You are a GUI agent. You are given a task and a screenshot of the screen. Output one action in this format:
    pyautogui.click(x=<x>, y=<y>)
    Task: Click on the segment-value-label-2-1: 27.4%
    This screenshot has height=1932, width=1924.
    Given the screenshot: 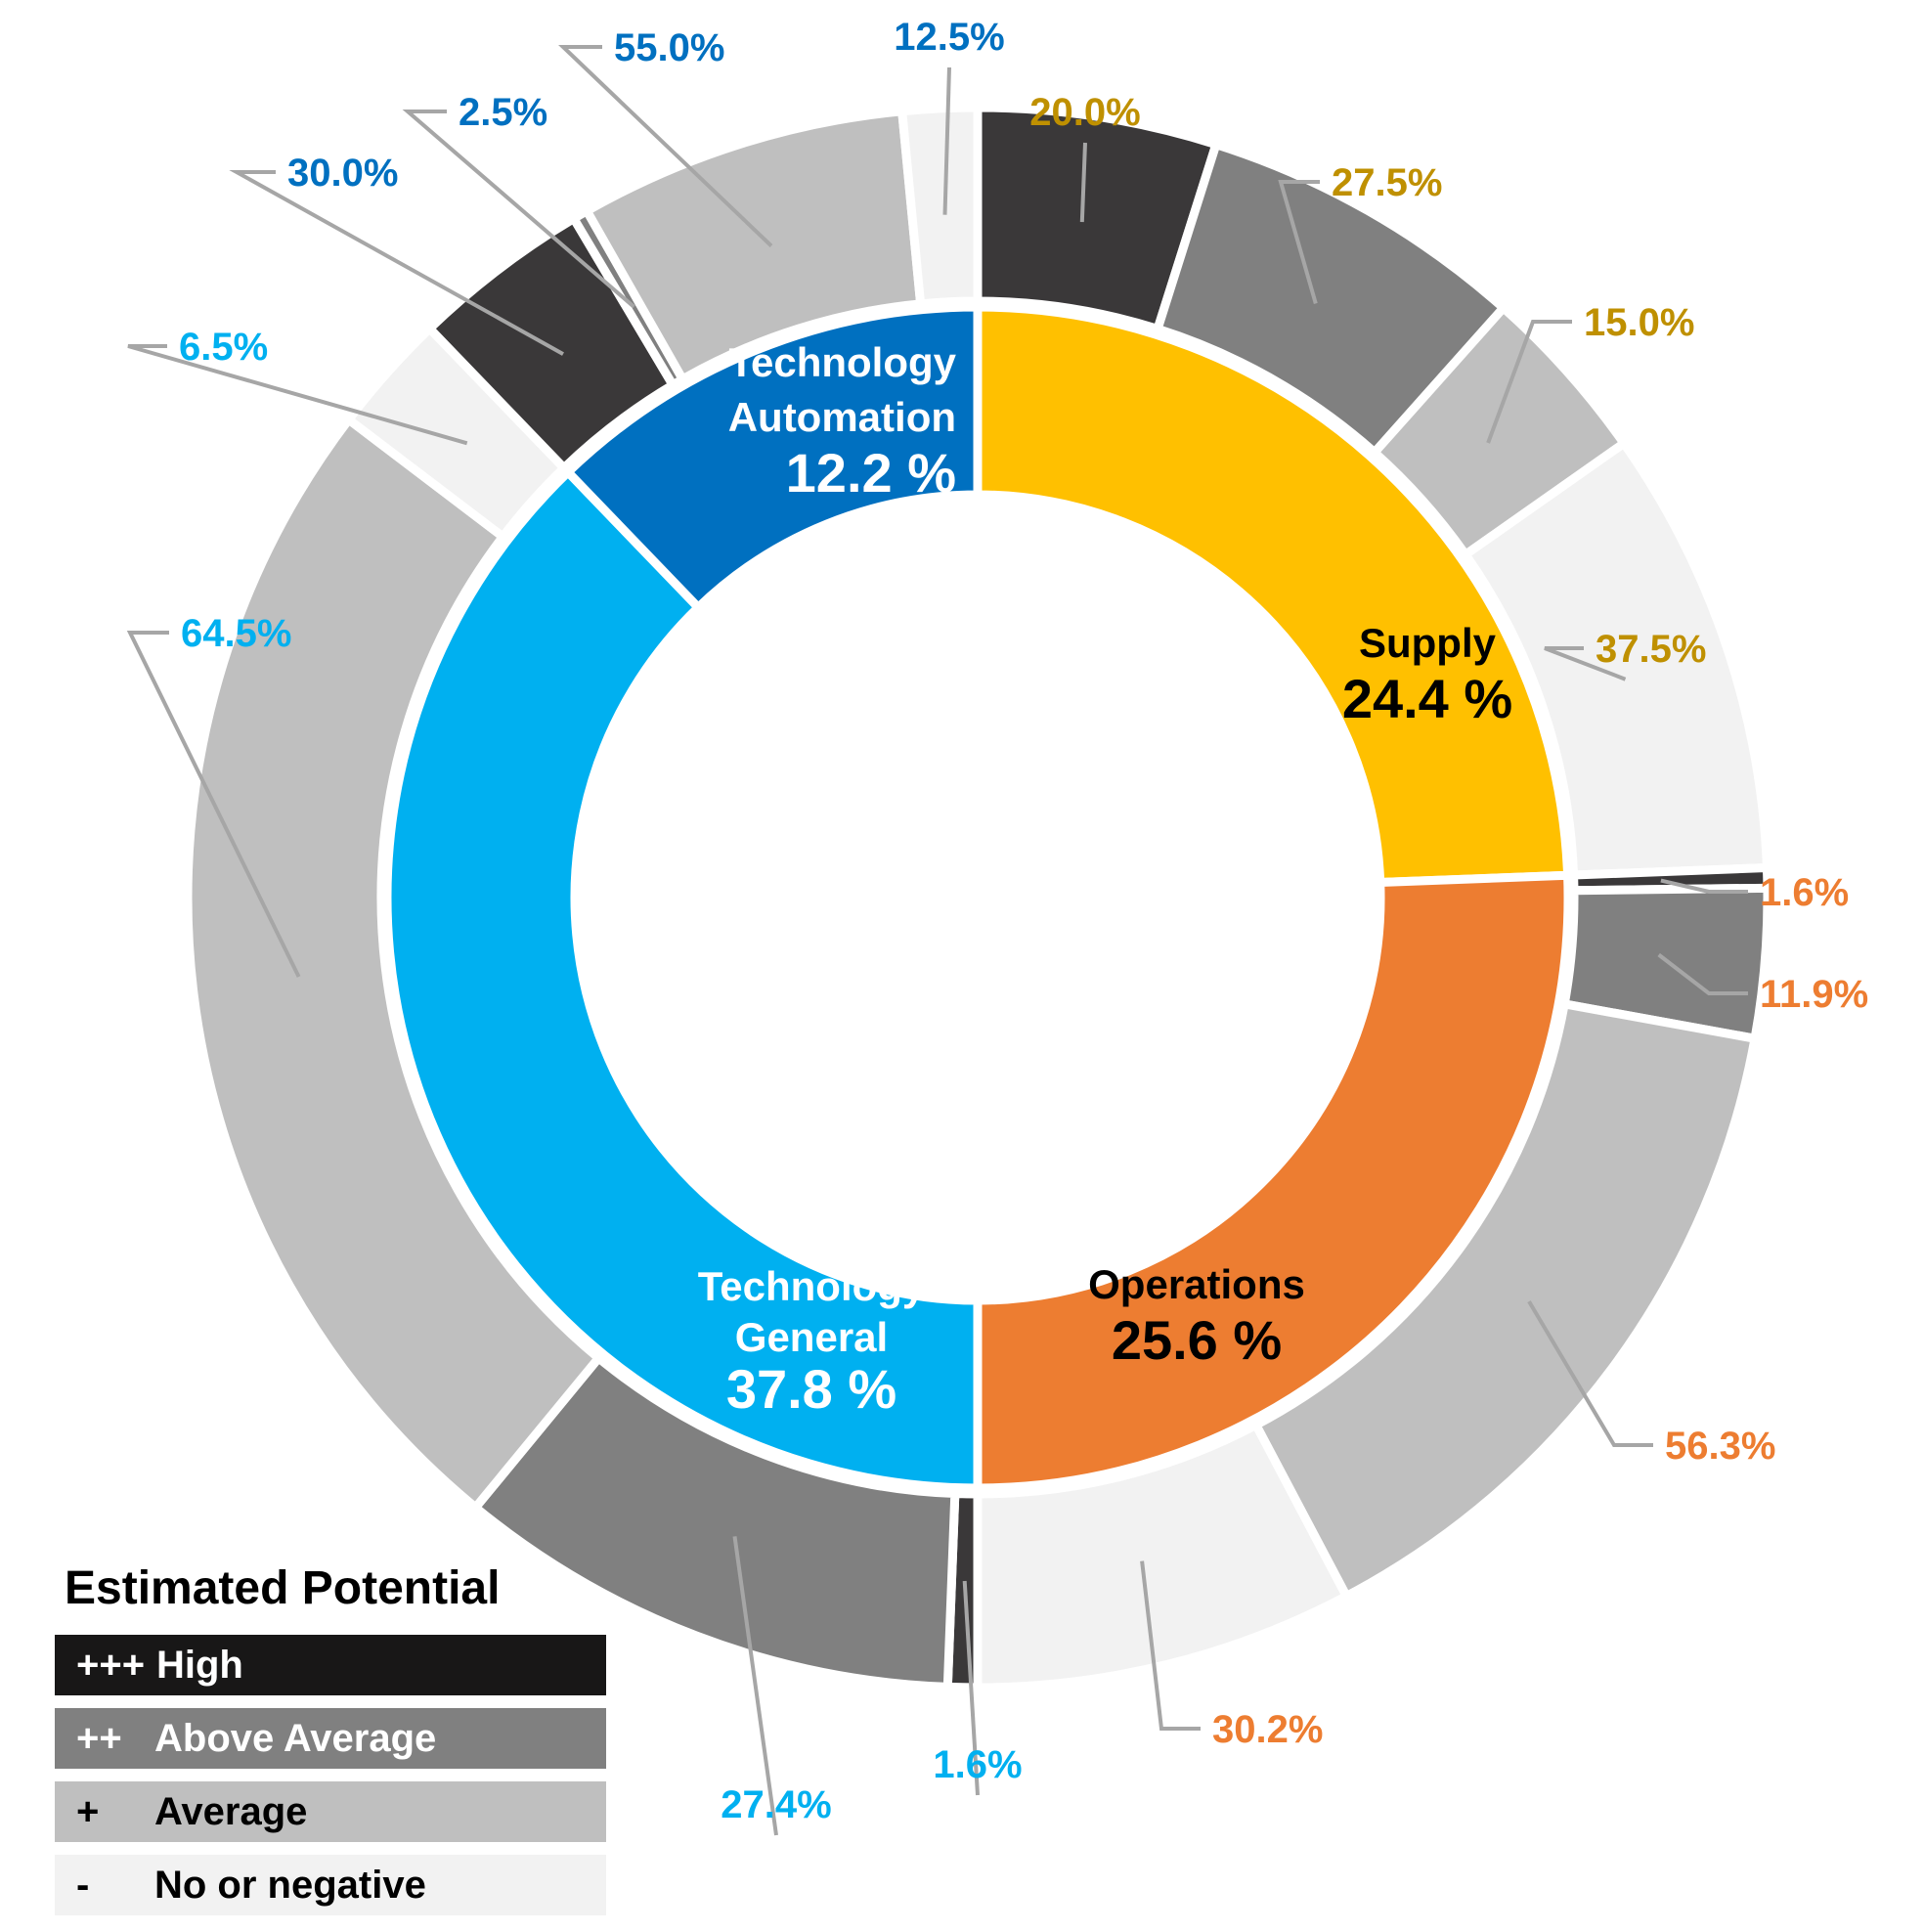 What is the action you would take?
    pyautogui.click(x=776, y=1804)
    